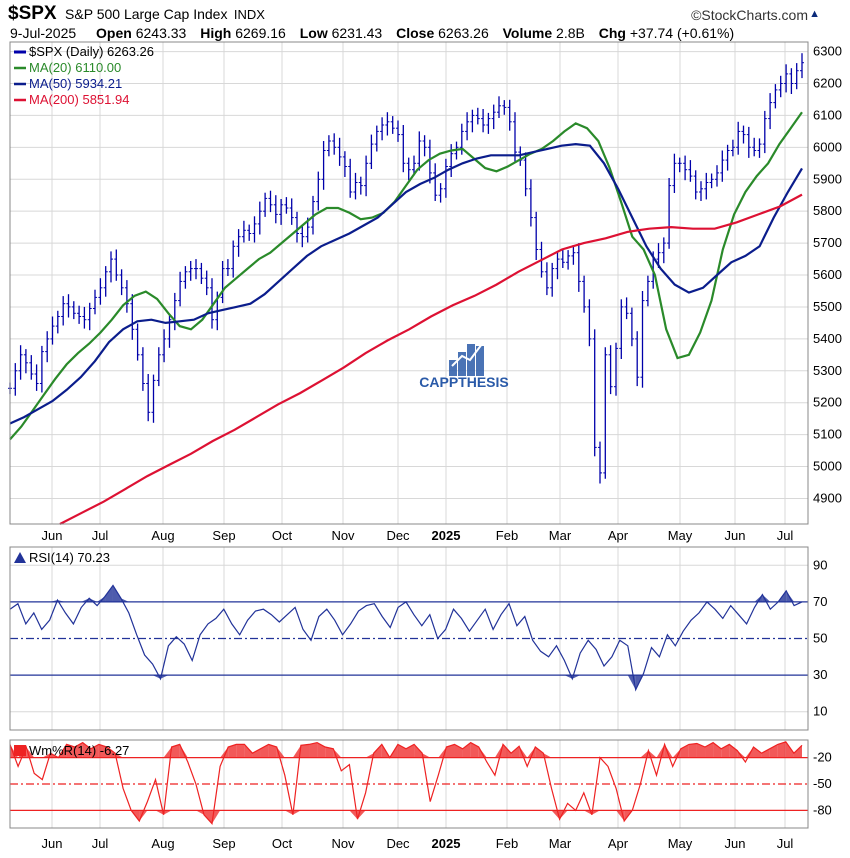  I want to click on low-label: Low, so click(313, 33).